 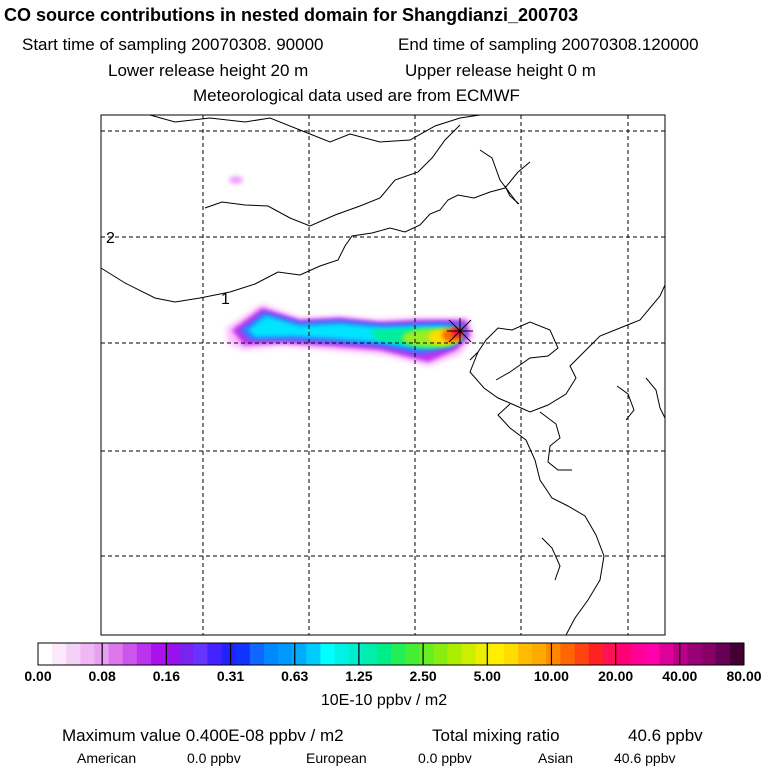 I want to click on colorbar-tick-label: 40.00, so click(x=680, y=676).